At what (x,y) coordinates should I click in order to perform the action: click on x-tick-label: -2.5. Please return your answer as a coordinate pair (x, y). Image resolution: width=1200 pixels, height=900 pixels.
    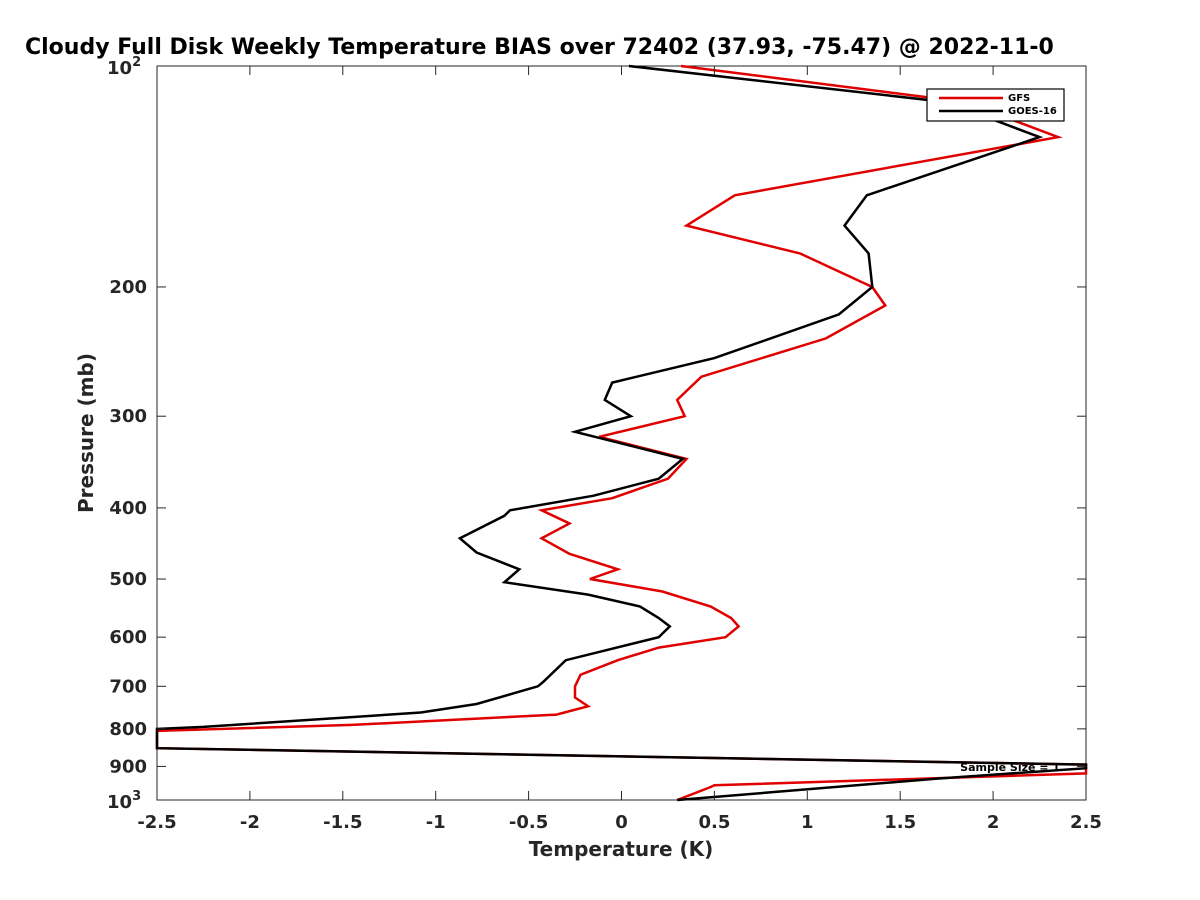
    Looking at the image, I should click on (156, 822).